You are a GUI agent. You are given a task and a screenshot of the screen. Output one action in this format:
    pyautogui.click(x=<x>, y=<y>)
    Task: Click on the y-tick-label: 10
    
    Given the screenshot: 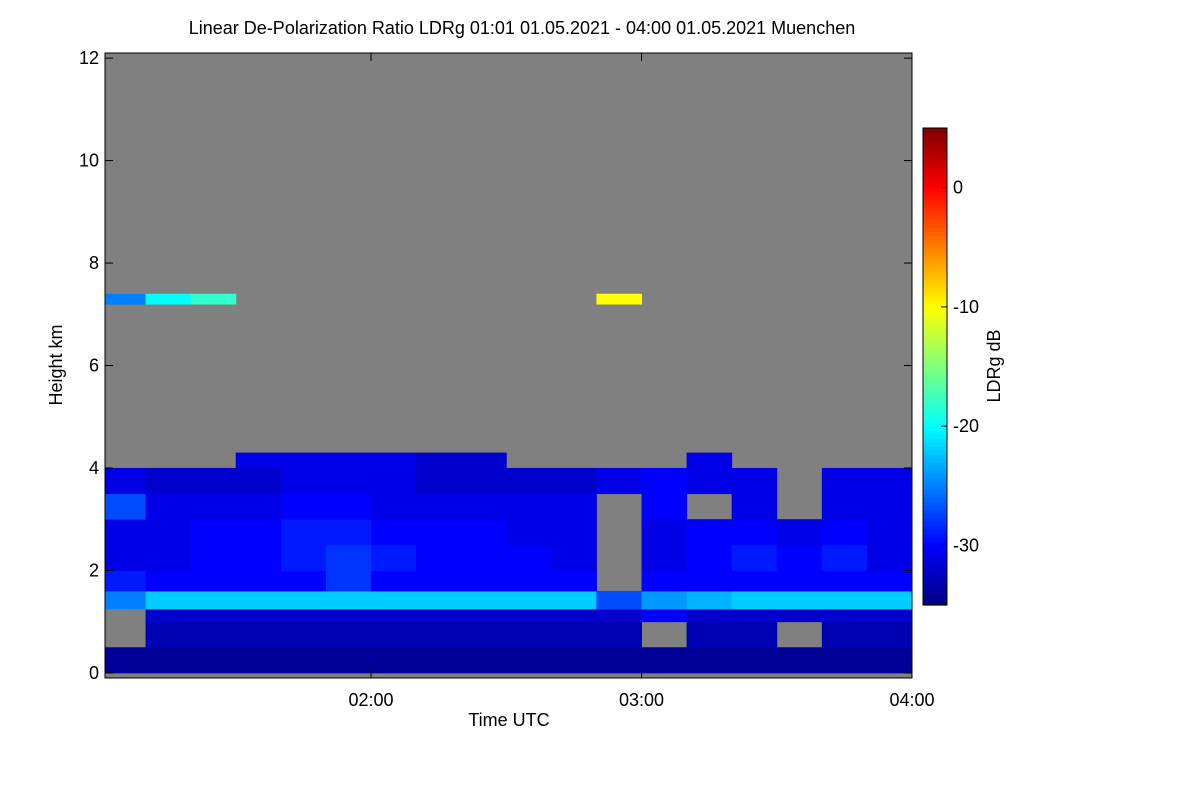 What is the action you would take?
    pyautogui.click(x=89, y=161)
    